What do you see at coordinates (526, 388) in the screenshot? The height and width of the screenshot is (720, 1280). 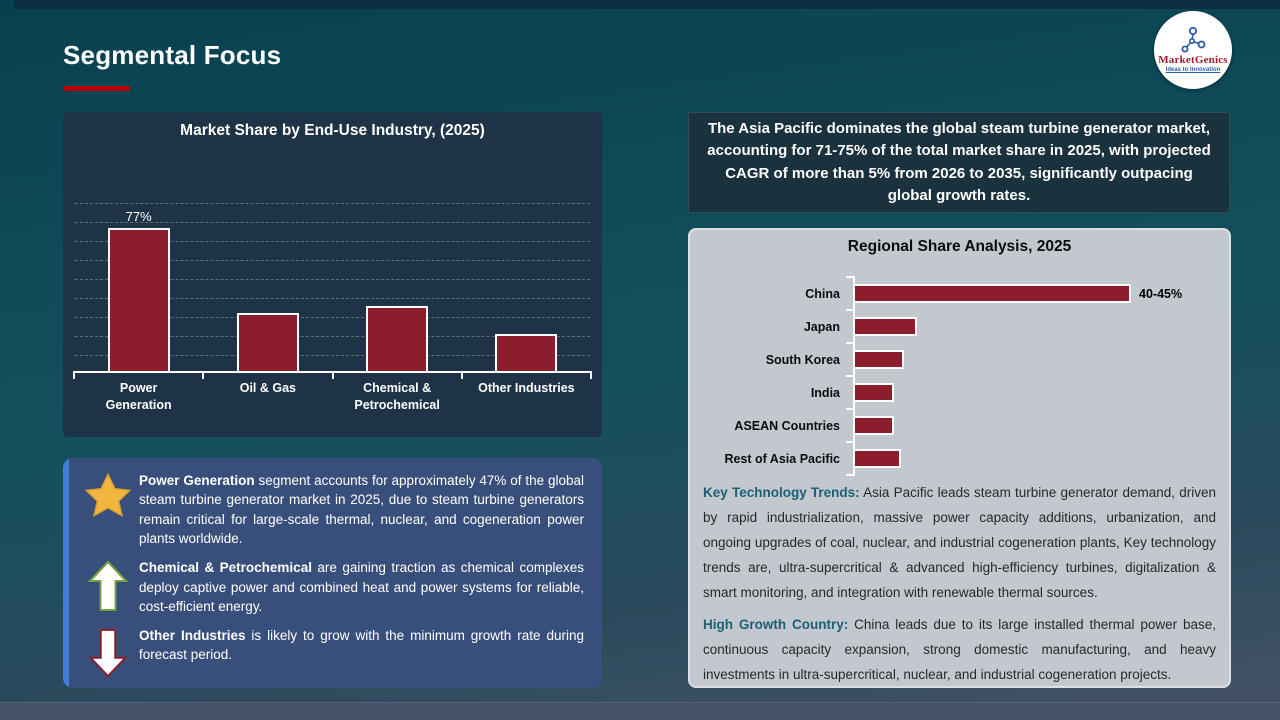 I see `category-label: Other Industries` at bounding box center [526, 388].